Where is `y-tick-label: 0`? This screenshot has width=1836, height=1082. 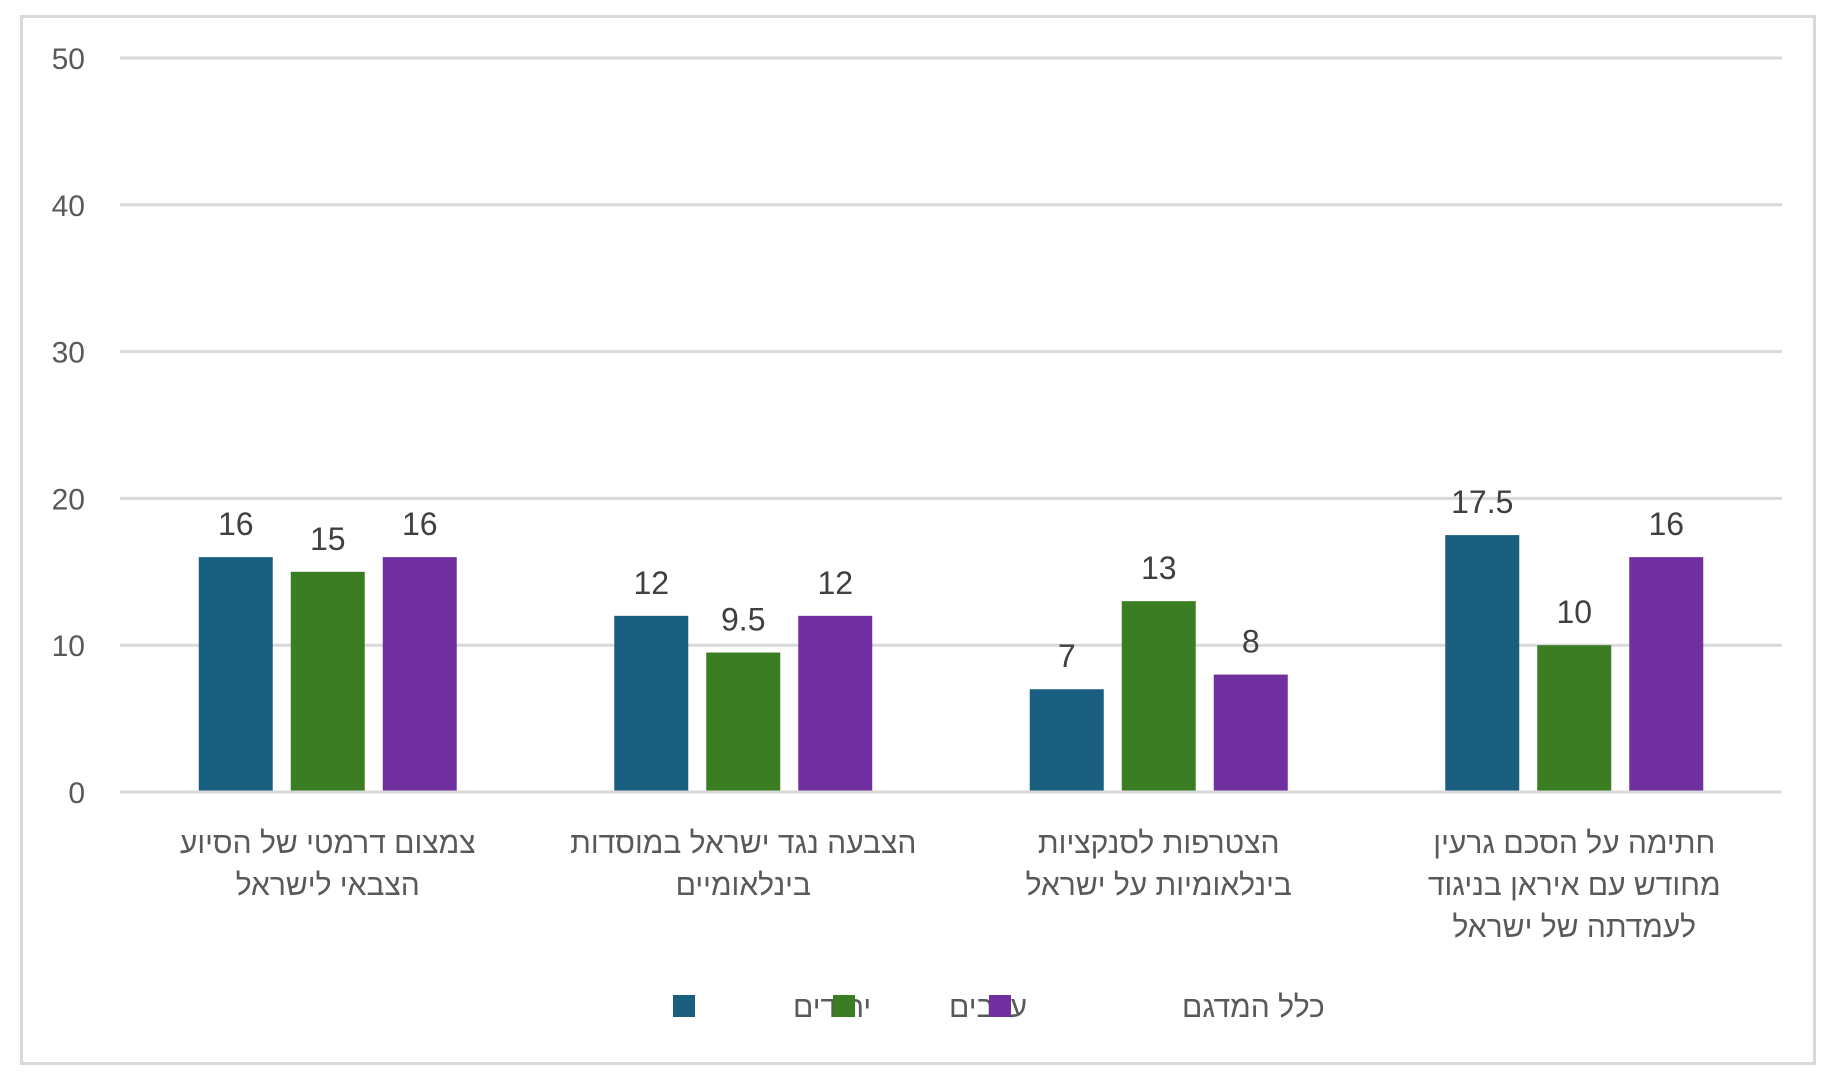 y-tick-label: 0 is located at coordinates (76, 793).